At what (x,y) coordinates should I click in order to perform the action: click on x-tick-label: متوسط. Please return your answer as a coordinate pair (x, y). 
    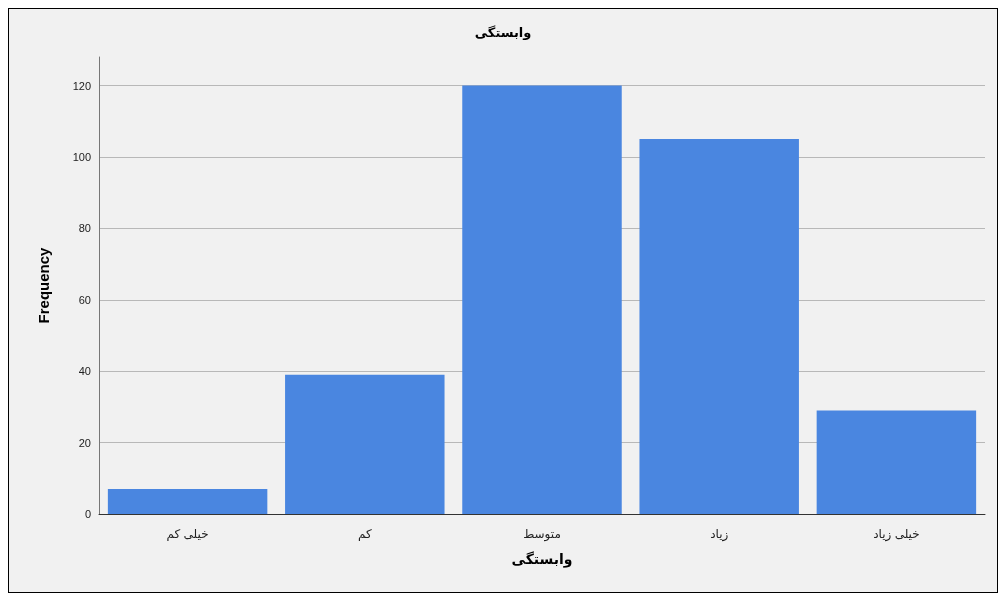
    Looking at the image, I should click on (542, 534).